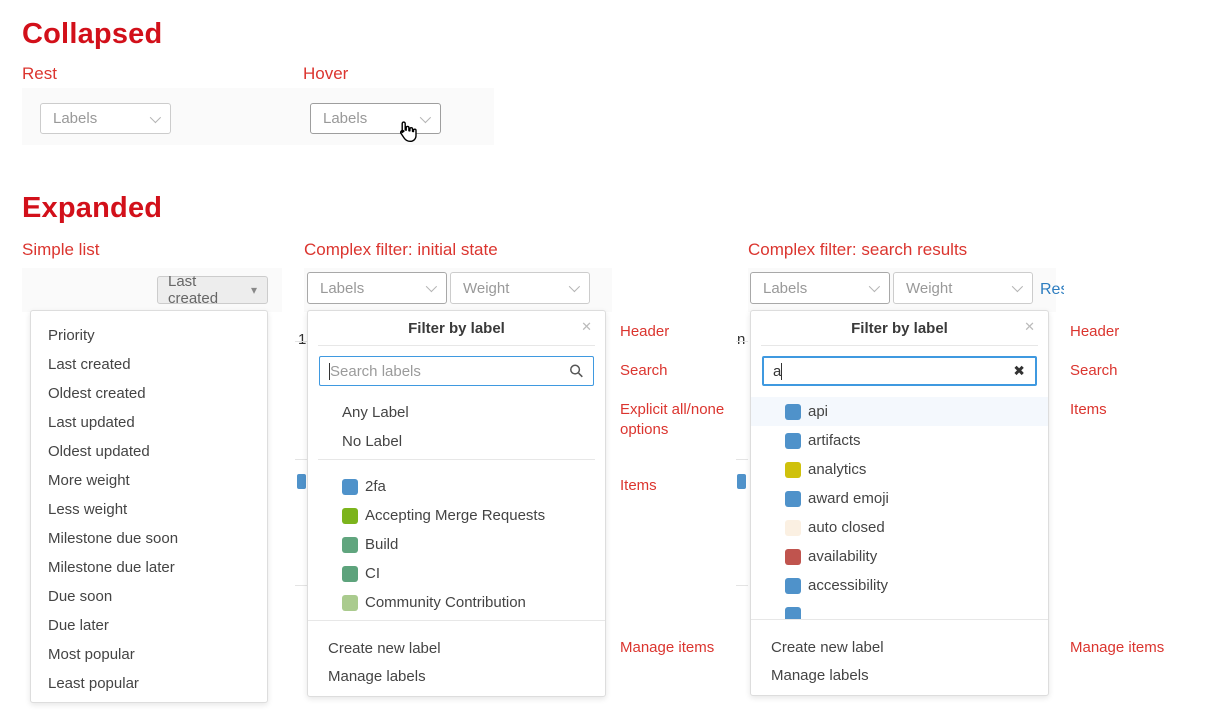 The height and width of the screenshot is (722, 1218). What do you see at coordinates (777, 371) in the screenshot?
I see `search-value-text: a` at bounding box center [777, 371].